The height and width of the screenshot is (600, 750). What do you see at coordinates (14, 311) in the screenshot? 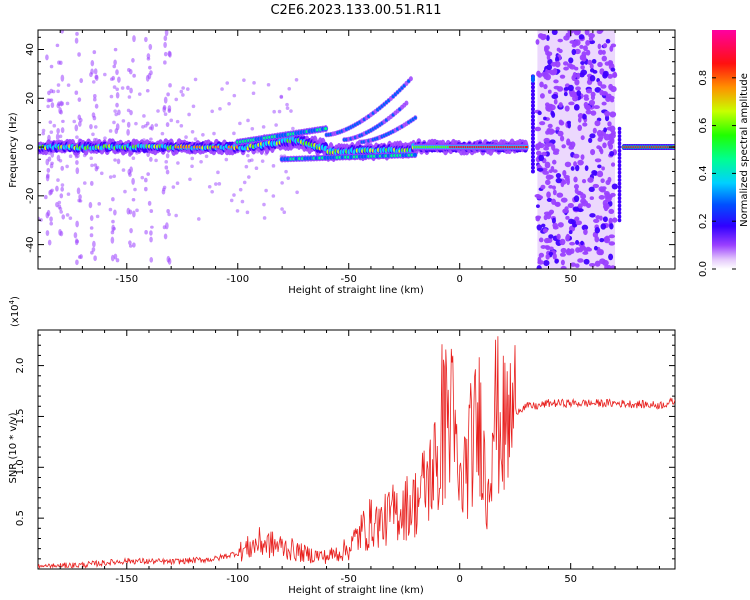
I see `svg-text: (x104)` at bounding box center [14, 311].